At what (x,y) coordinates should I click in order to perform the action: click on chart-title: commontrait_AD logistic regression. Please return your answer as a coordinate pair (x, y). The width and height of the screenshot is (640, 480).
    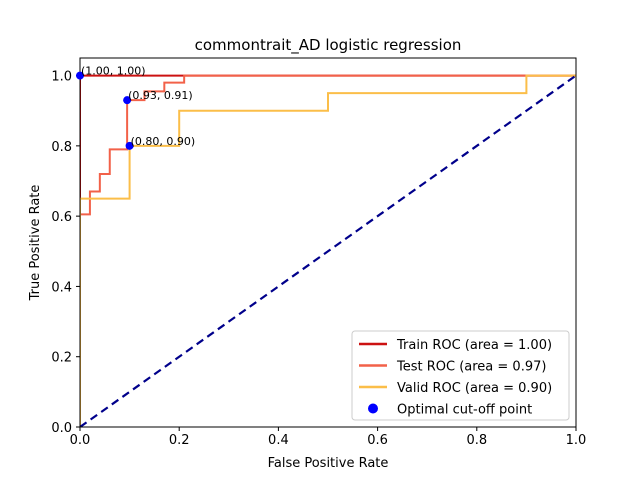
    Looking at the image, I should click on (328, 45).